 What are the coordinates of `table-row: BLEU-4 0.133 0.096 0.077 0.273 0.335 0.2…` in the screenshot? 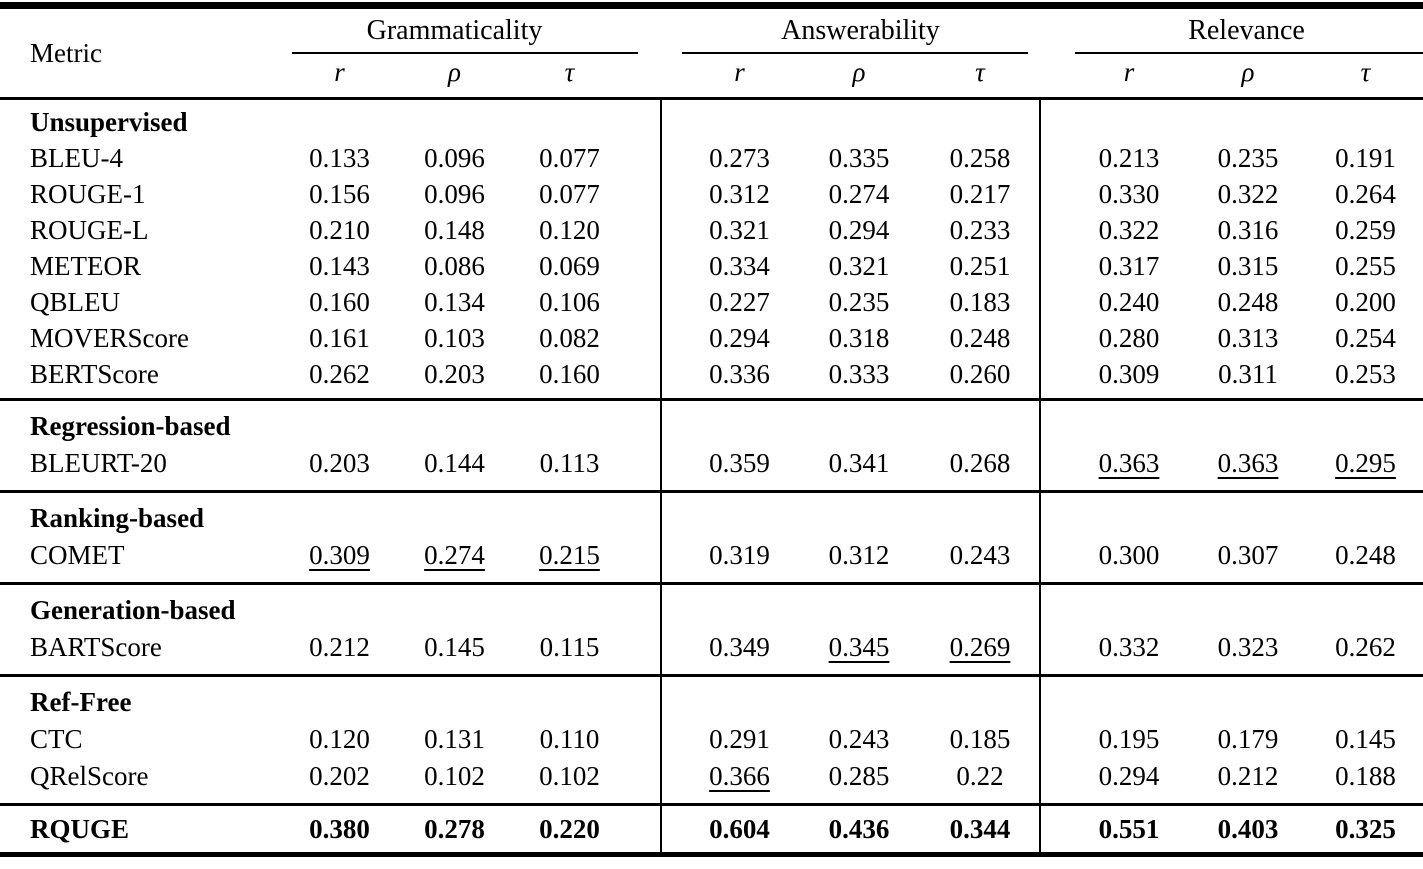 It's located at (711, 158).